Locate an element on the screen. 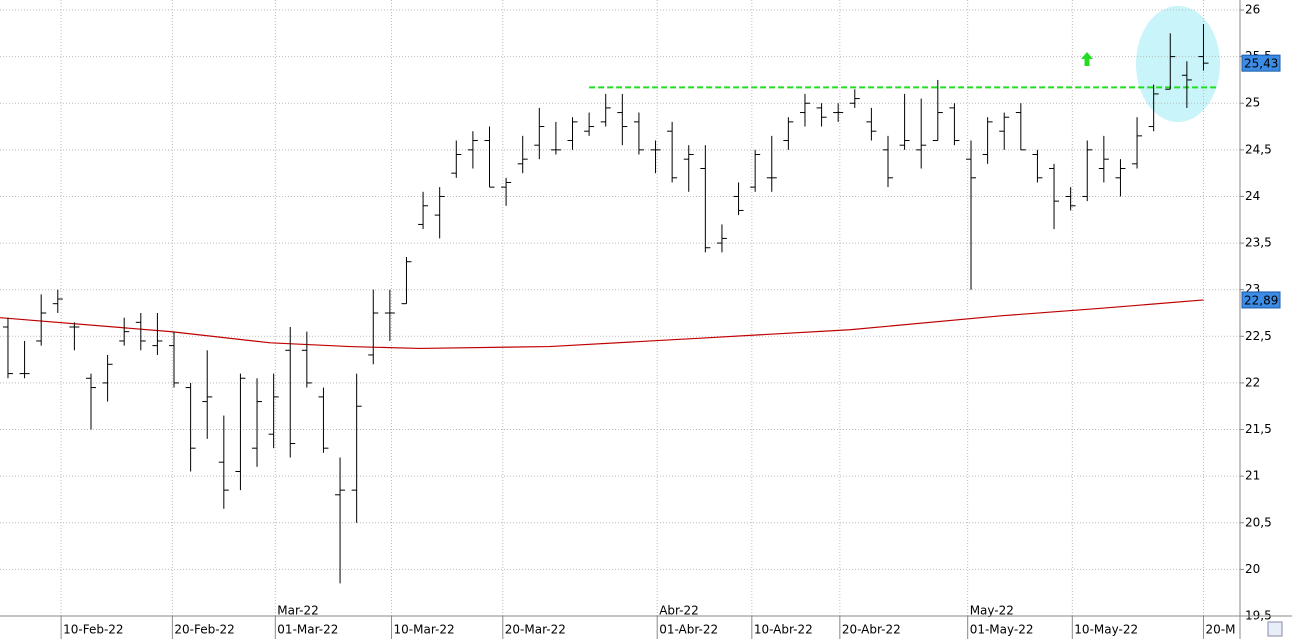 This screenshot has width=1292, height=639. x-tick-label: 01-Mar-22 is located at coordinates (307, 630).